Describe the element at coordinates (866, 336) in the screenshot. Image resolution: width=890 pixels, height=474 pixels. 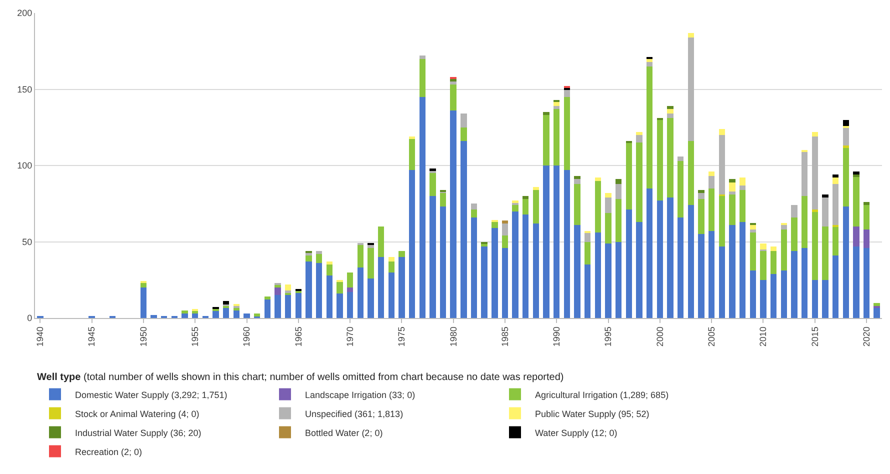
I see `x-tick-label: 2020` at that location.